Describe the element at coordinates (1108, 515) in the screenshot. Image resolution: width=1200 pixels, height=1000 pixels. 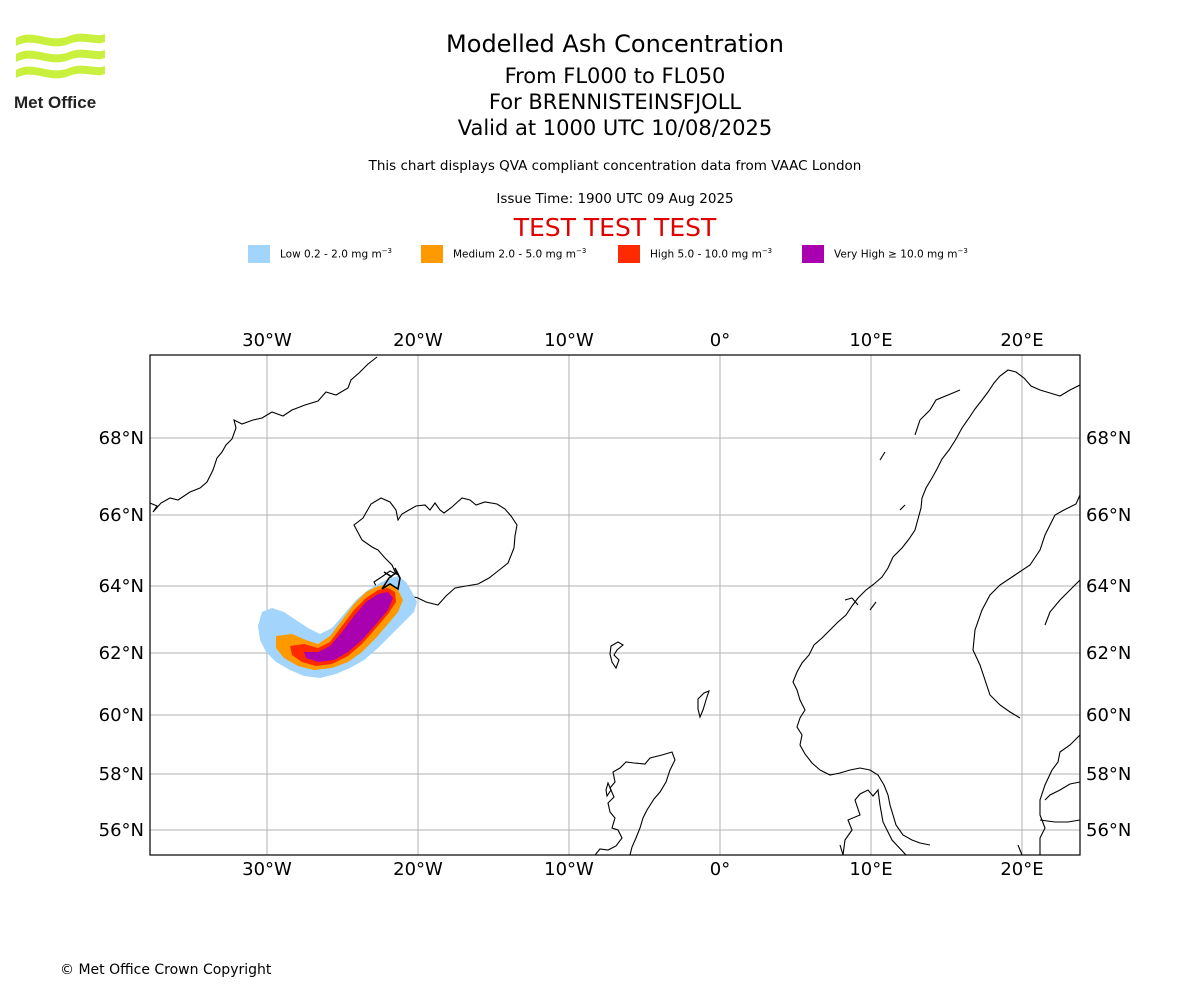
I see `lat-tick-right-66n: 66°N` at that location.